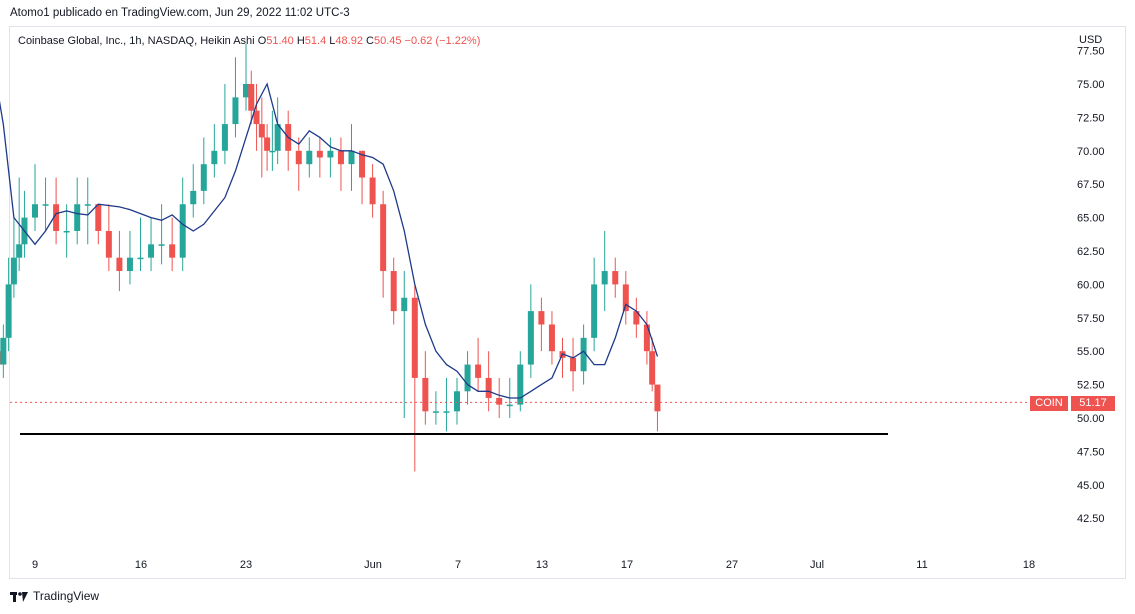 The height and width of the screenshot is (614, 1135). I want to click on low-label: L, so click(332, 41).